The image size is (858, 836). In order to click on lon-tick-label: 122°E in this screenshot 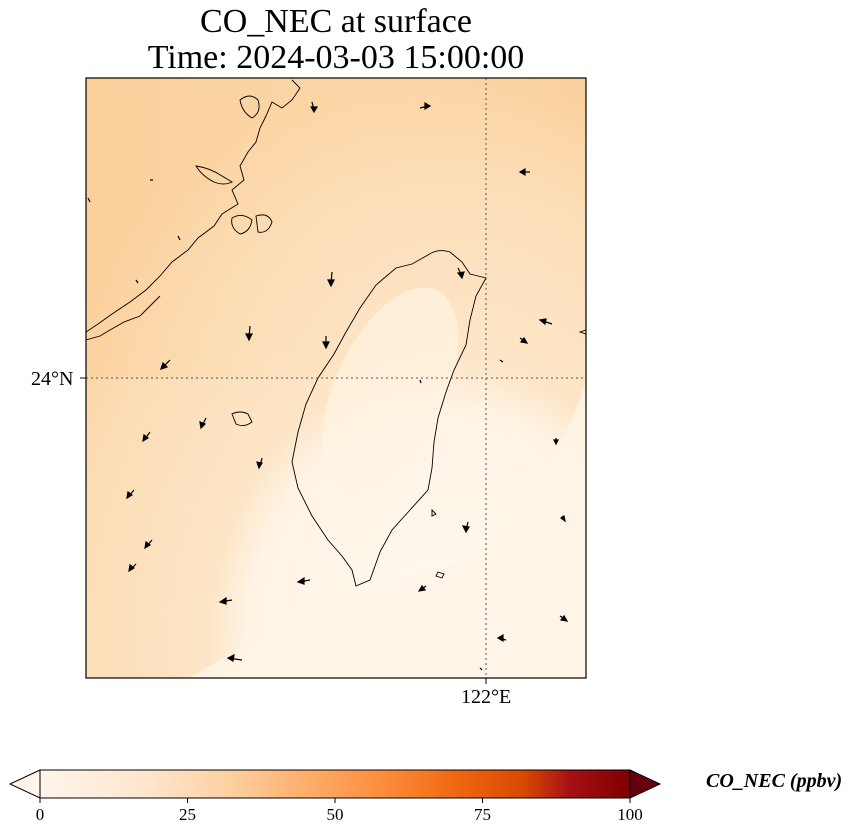, I will do `click(486, 697)`.